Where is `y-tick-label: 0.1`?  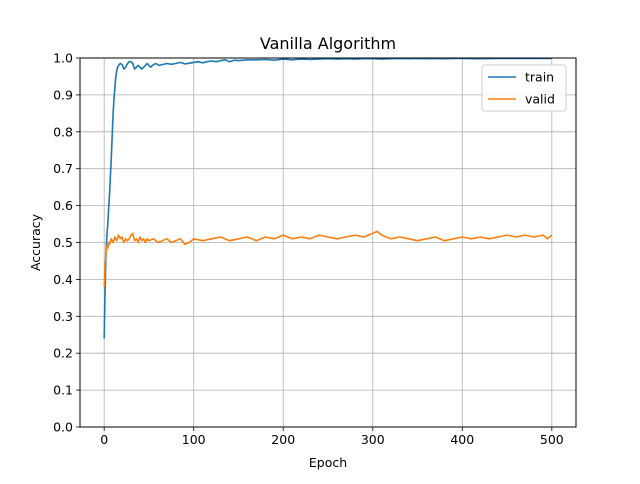 y-tick-label: 0.1 is located at coordinates (63, 390).